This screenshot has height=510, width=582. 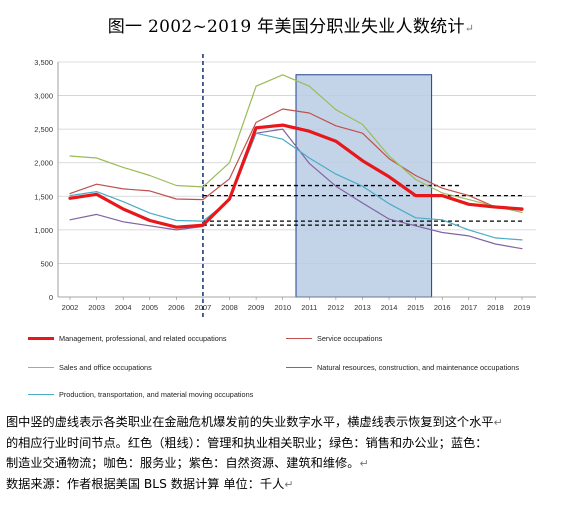 What do you see at coordinates (309, 307) in the screenshot?
I see `x-tick-label-2011: 2011` at bounding box center [309, 307].